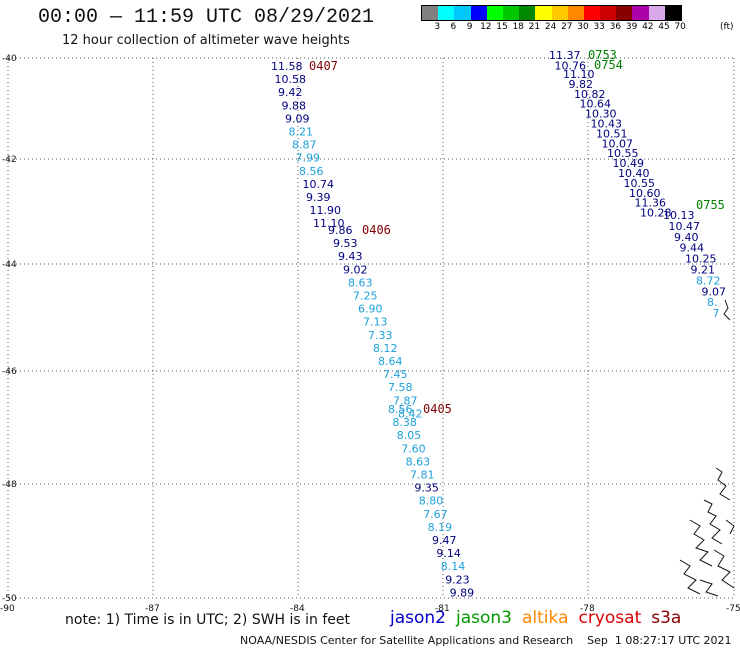 Image resolution: width=740 pixels, height=650 pixels. Describe the element at coordinates (437, 27) in the screenshot. I see `legend-label: 3` at that location.